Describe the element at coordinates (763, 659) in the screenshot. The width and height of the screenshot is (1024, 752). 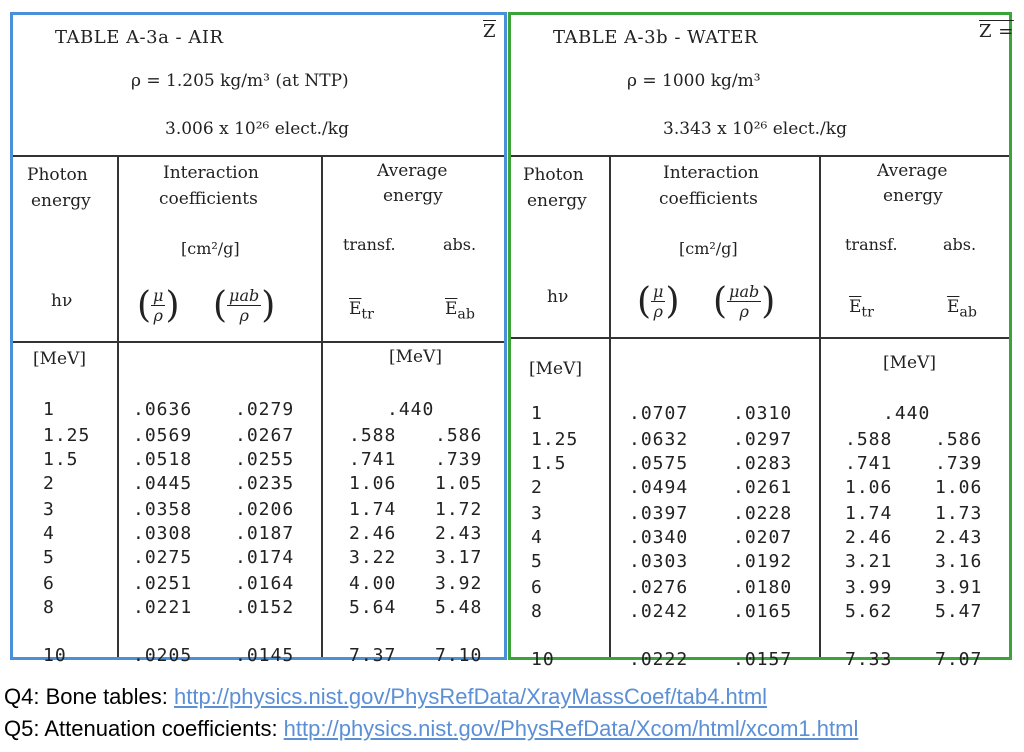
I see `water-row-10-muab-rho: .0157` at that location.